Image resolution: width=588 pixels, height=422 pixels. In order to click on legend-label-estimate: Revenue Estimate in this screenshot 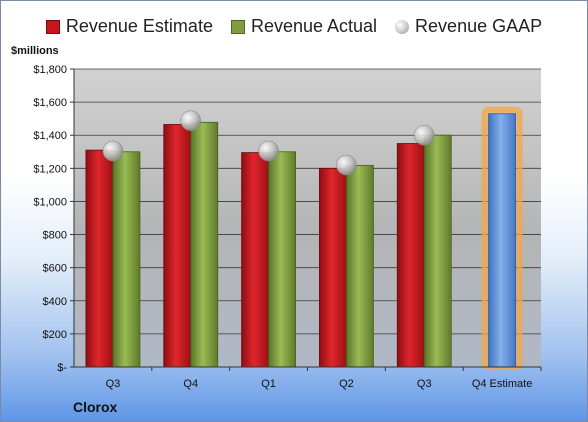, I will do `click(139, 26)`.